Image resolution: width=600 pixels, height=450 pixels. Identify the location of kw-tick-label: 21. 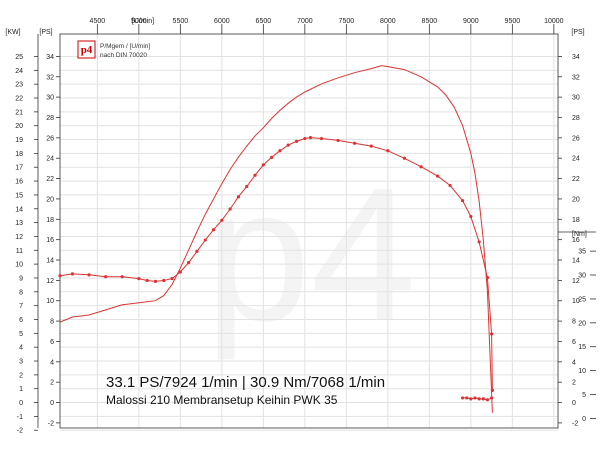
(19, 112).